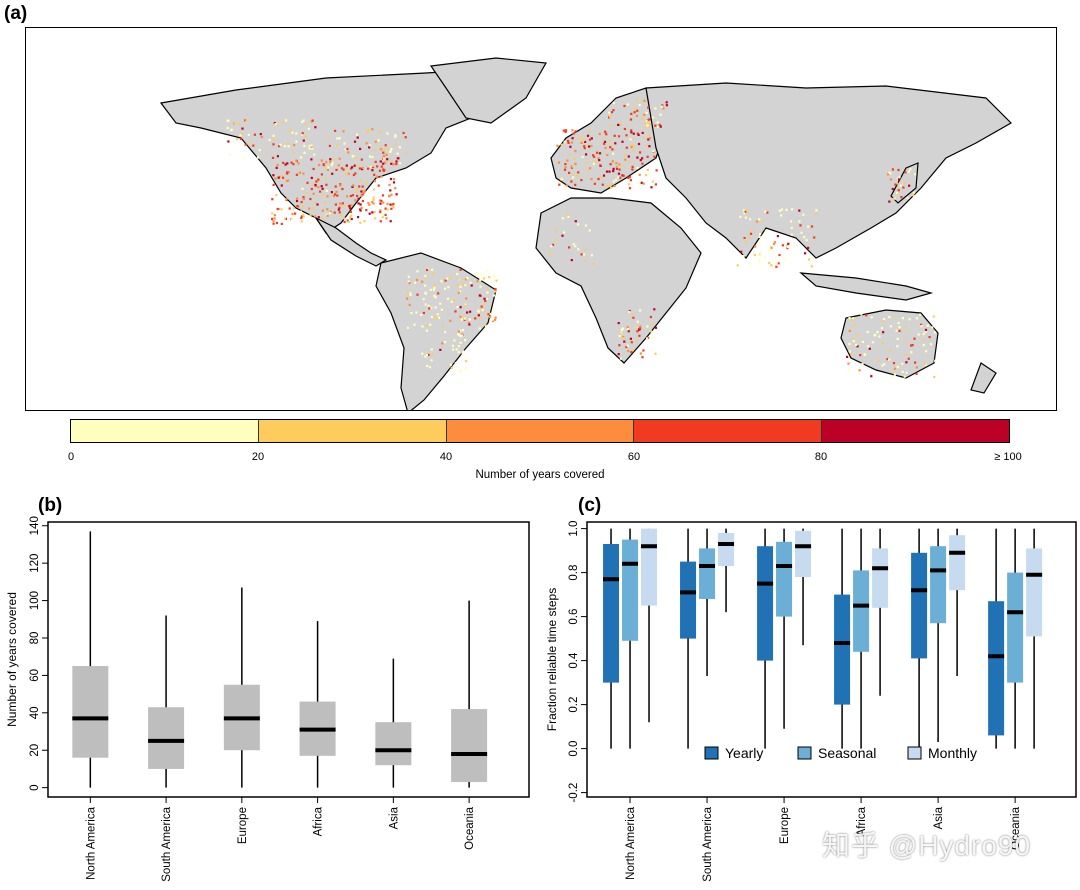 The height and width of the screenshot is (890, 1080). What do you see at coordinates (574, 660) in the screenshot?
I see `y-tick-label: 0.4` at bounding box center [574, 660].